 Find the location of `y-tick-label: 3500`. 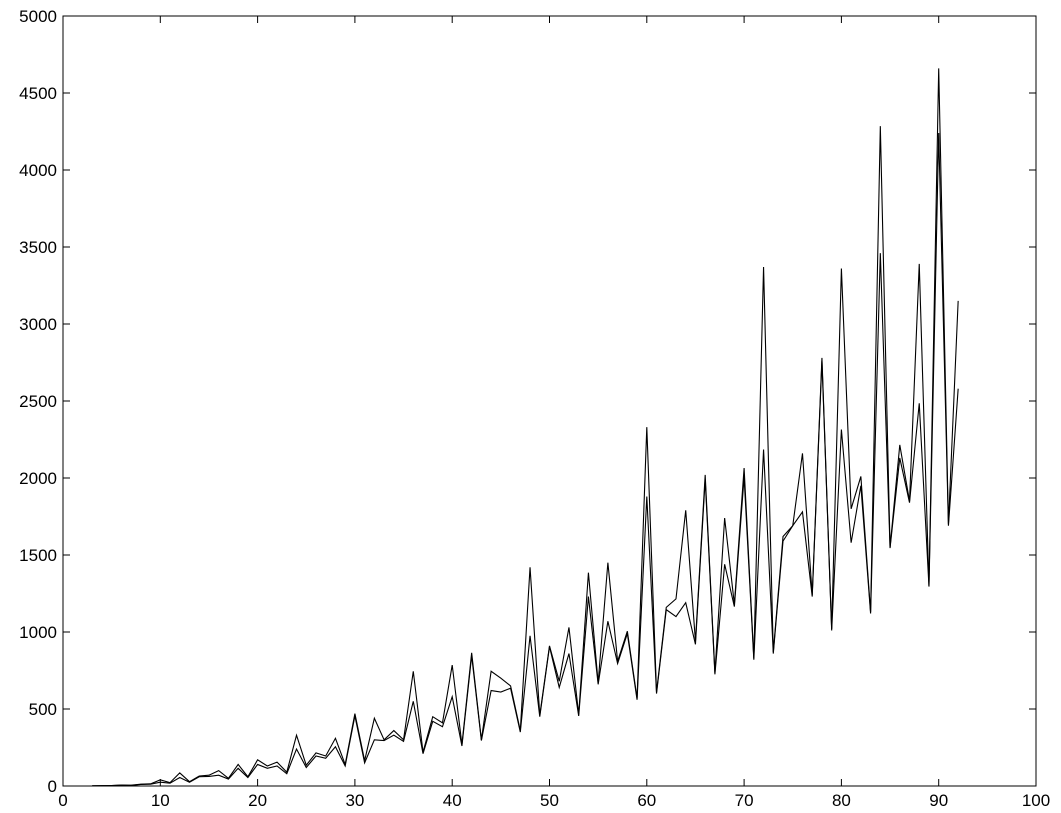

y-tick-label: 3500 is located at coordinates (38, 247).